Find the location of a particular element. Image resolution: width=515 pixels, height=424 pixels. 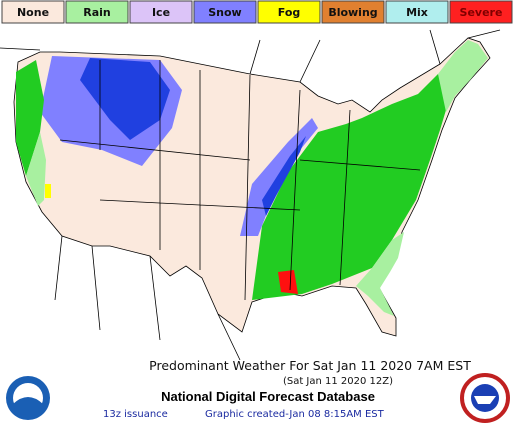

mexico-border is located at coordinates (147, 298).